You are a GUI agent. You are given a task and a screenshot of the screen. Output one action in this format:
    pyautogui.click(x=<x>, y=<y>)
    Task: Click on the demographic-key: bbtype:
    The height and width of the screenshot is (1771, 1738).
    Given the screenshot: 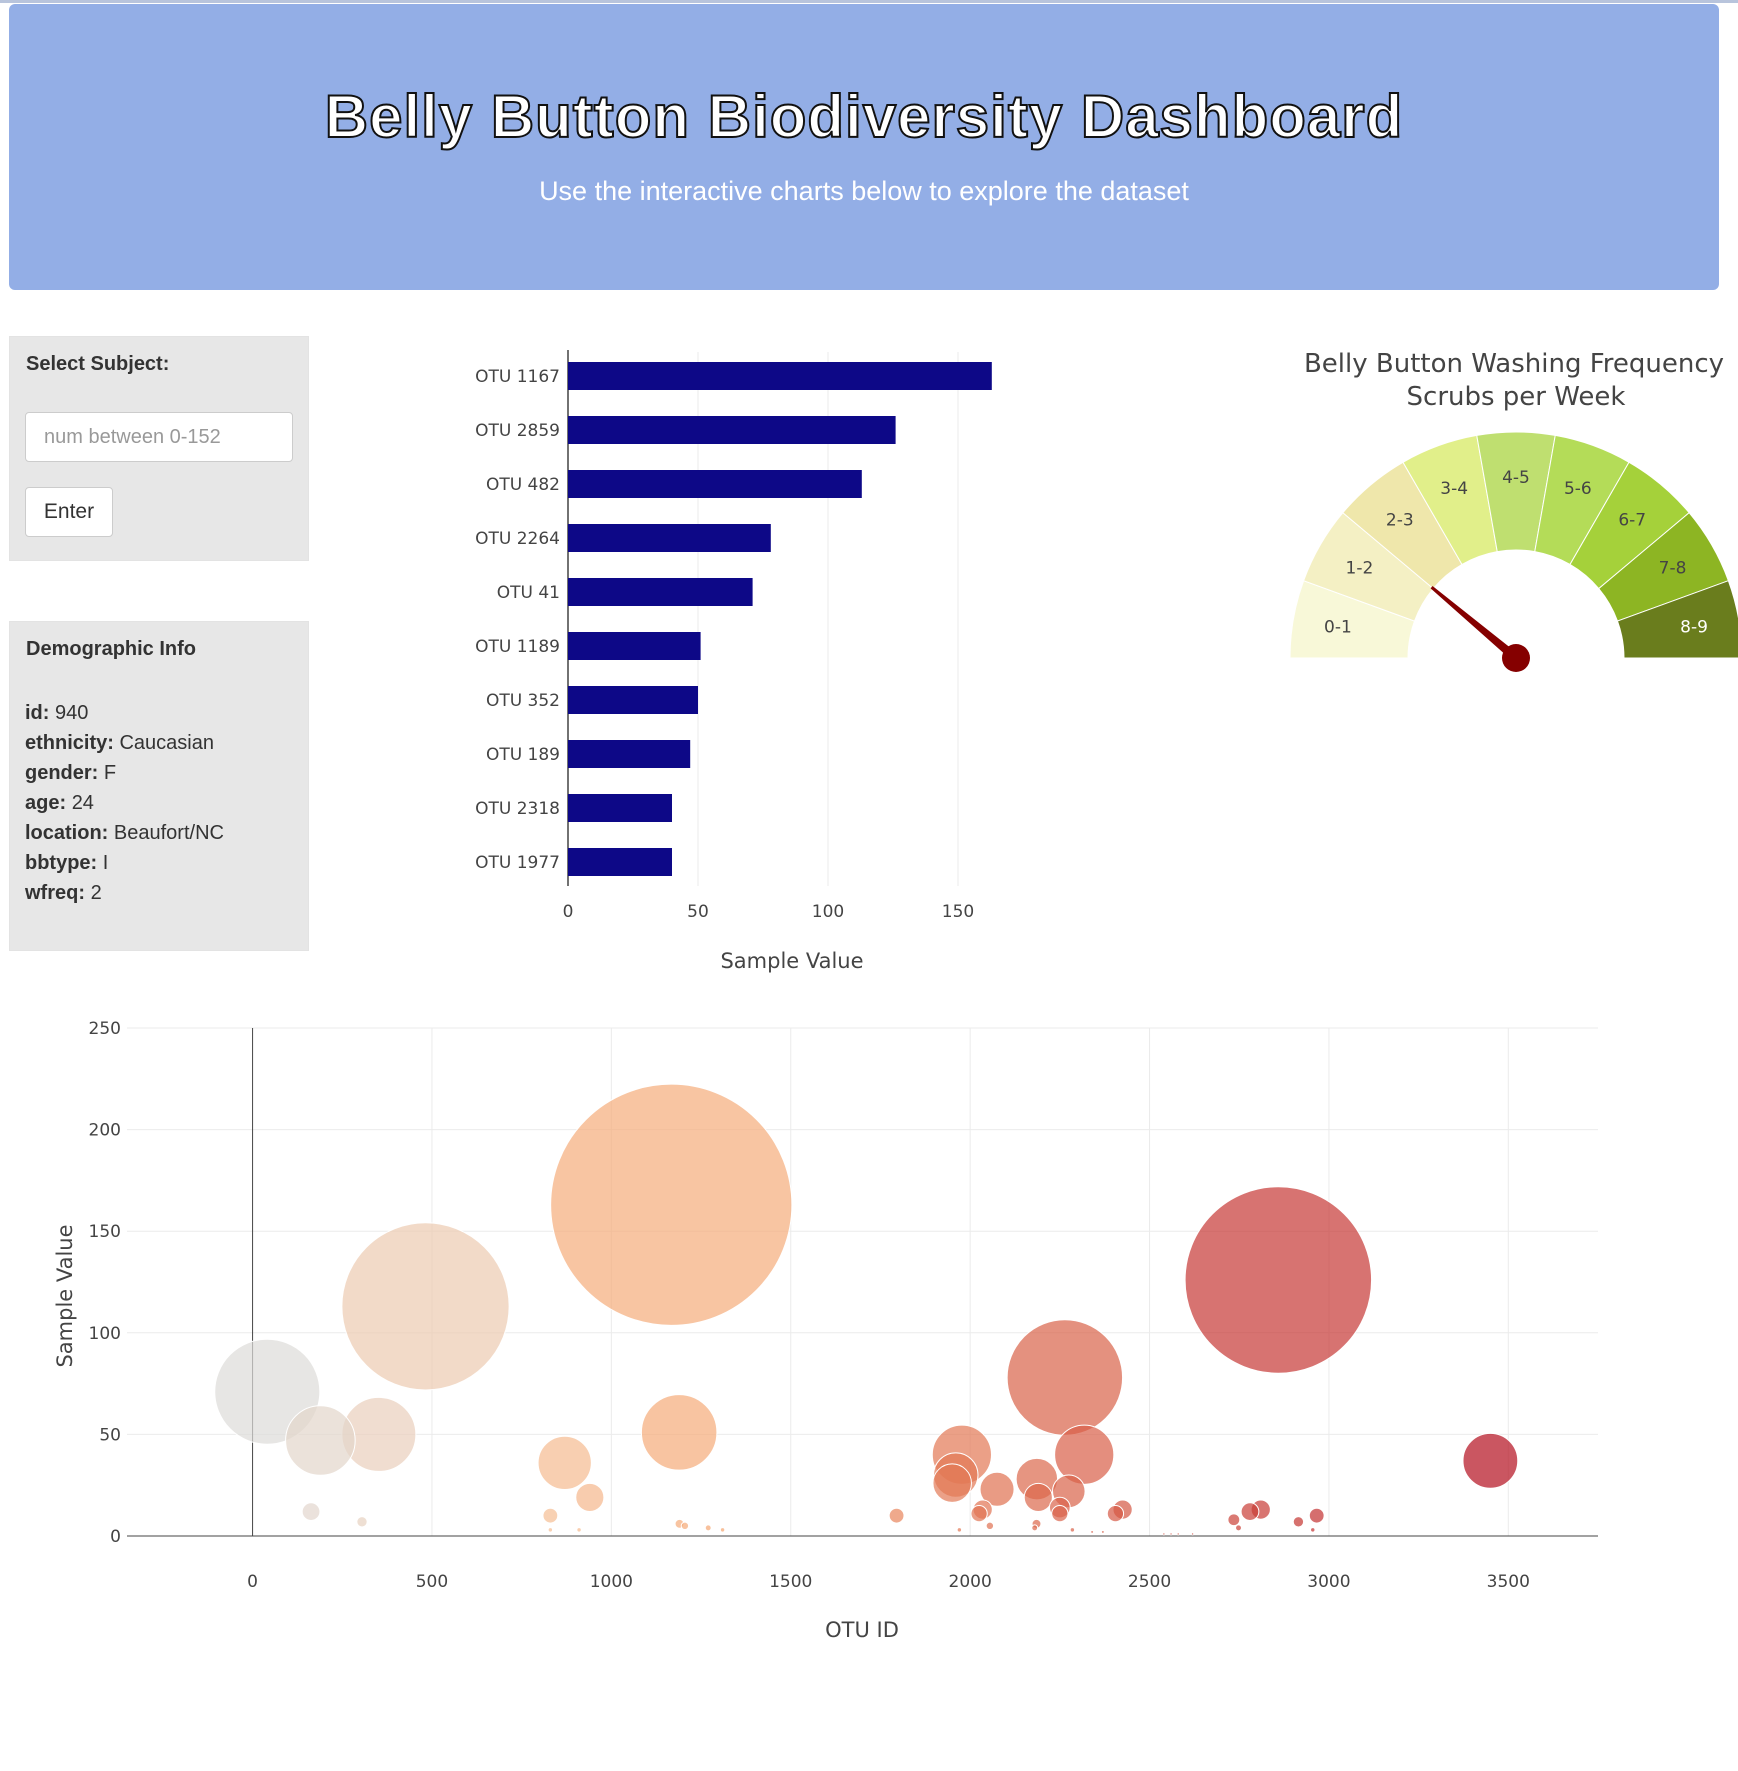 What is the action you would take?
    pyautogui.click(x=61, y=863)
    